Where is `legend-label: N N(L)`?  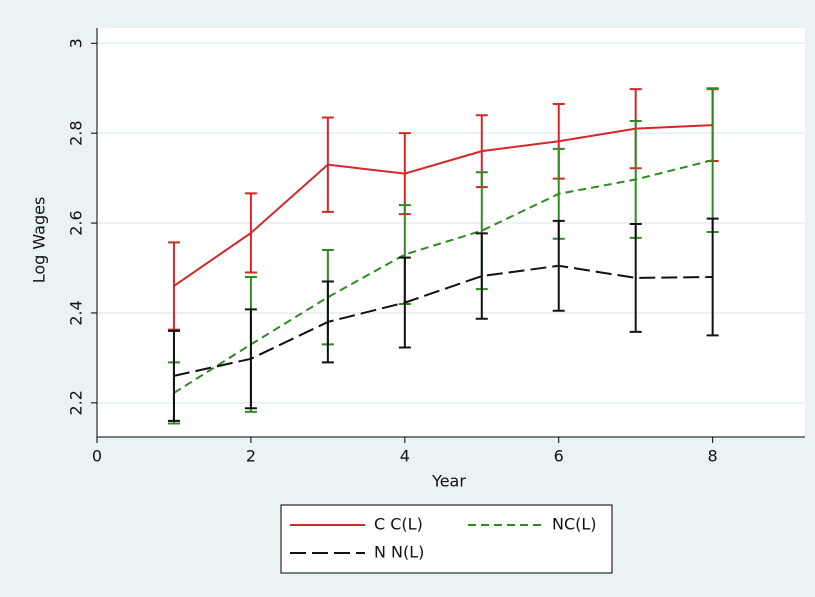 legend-label: N N(L) is located at coordinates (399, 552).